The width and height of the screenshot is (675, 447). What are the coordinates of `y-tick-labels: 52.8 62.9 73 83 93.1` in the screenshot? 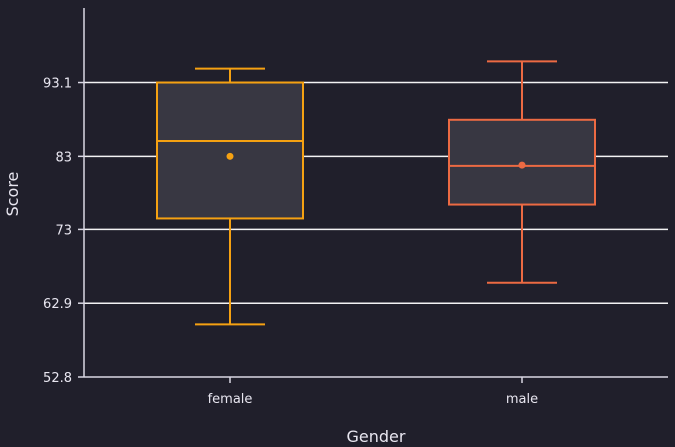 It's located at (63, 231).